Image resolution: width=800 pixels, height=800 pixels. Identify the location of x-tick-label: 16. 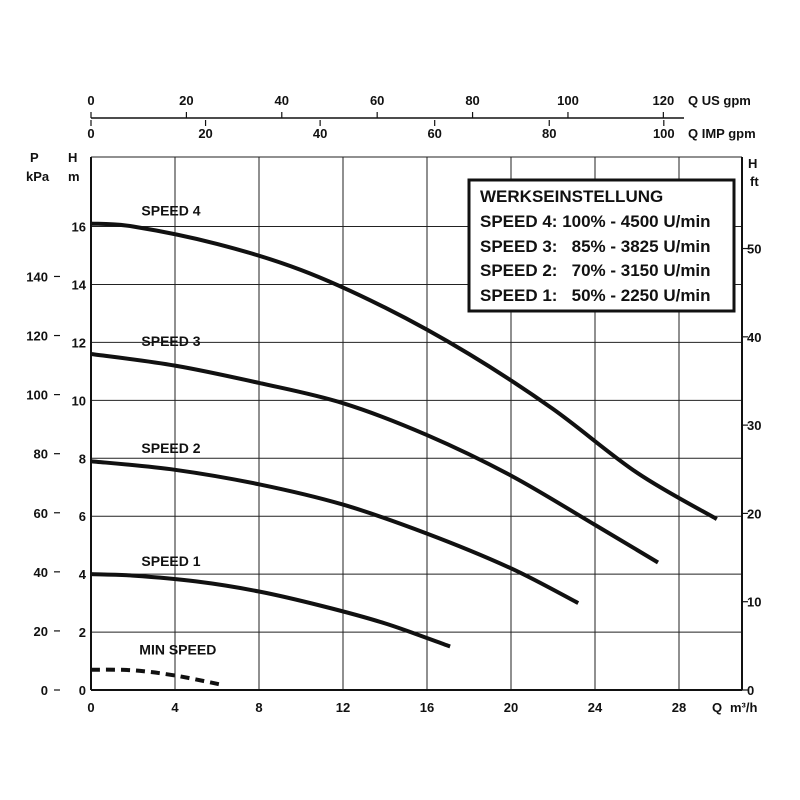
(427, 707).